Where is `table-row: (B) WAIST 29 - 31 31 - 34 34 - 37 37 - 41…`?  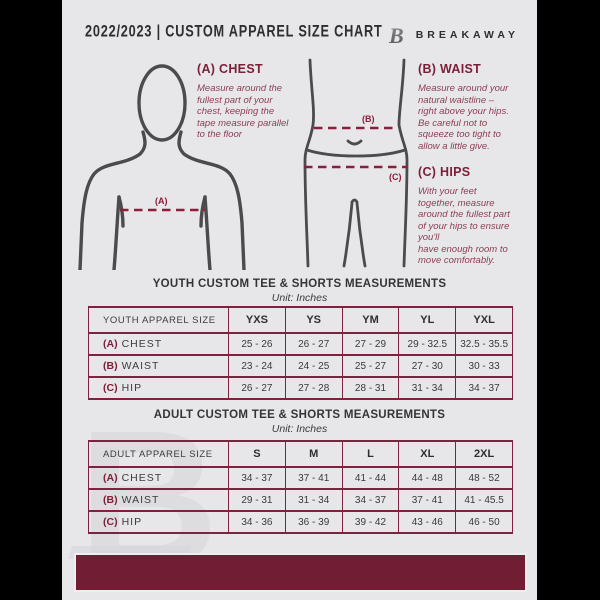
table-row: (B) WAIST 29 - 31 31 - 34 34 - 37 37 - 41… is located at coordinates (300, 500).